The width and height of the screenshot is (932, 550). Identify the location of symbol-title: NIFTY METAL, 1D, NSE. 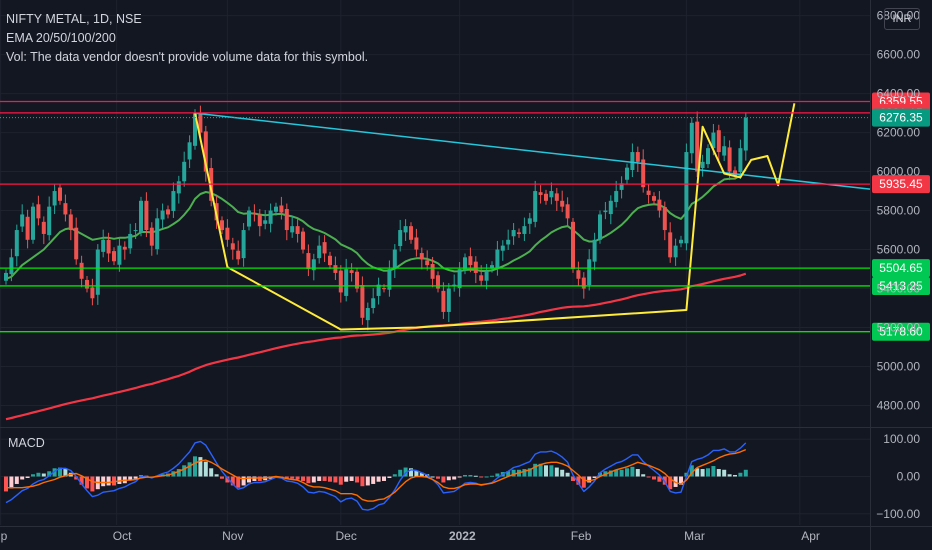
(74, 19).